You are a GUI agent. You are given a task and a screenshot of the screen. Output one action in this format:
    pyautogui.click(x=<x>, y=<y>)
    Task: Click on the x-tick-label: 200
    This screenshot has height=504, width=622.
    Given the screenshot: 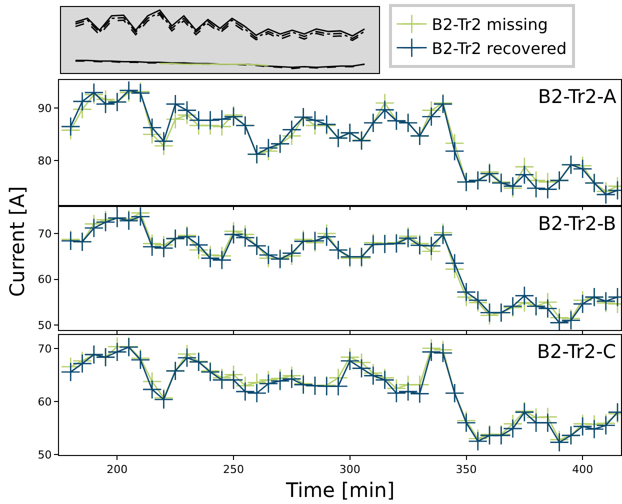 What is the action you would take?
    pyautogui.click(x=117, y=469)
    